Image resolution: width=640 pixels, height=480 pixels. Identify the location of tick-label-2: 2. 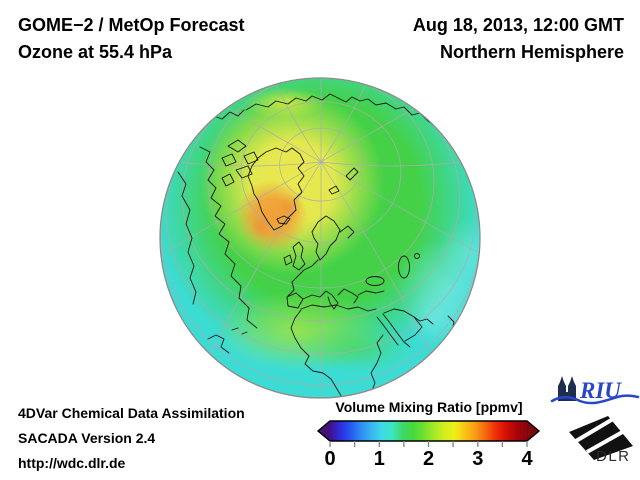
(428, 459).